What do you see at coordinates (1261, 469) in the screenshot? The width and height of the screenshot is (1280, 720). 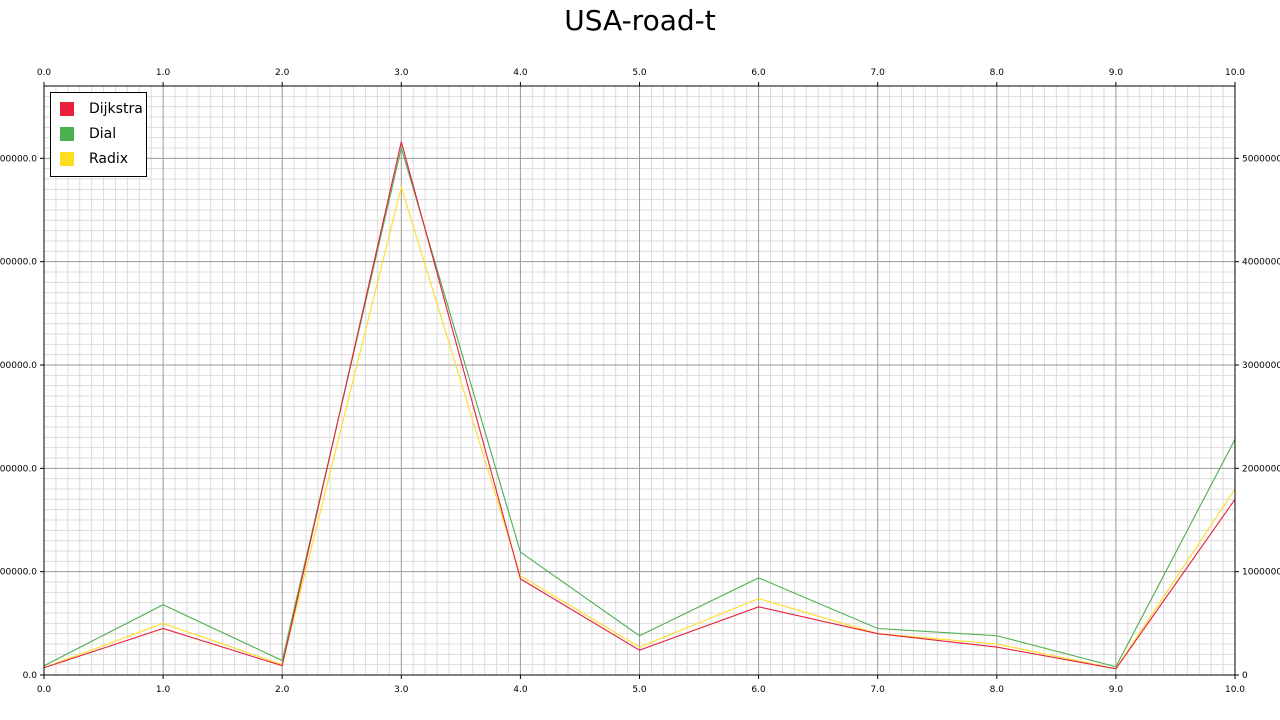 I see `y-tick-label-right: 2000000` at bounding box center [1261, 469].